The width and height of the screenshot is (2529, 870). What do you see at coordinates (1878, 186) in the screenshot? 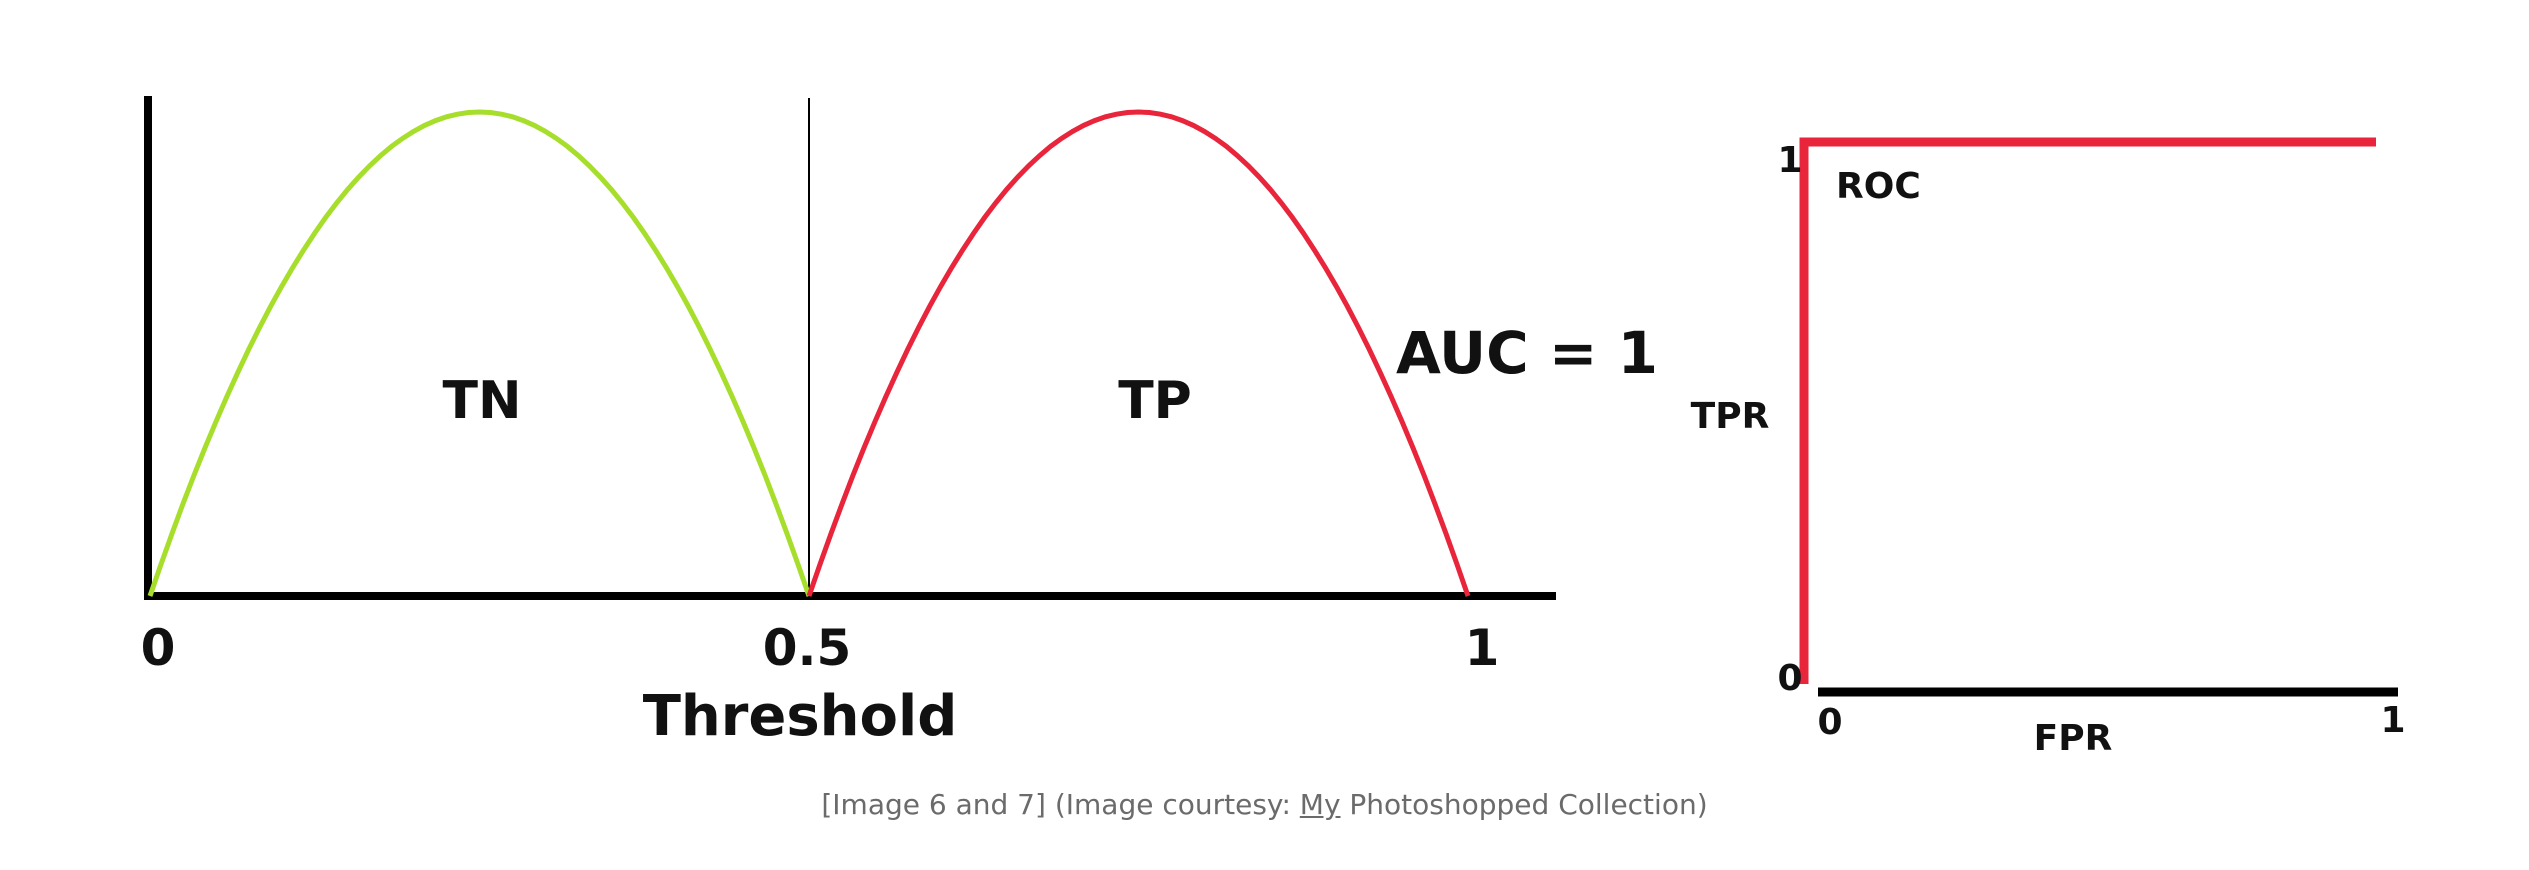
I see `roc-title: ROC` at bounding box center [1878, 186].